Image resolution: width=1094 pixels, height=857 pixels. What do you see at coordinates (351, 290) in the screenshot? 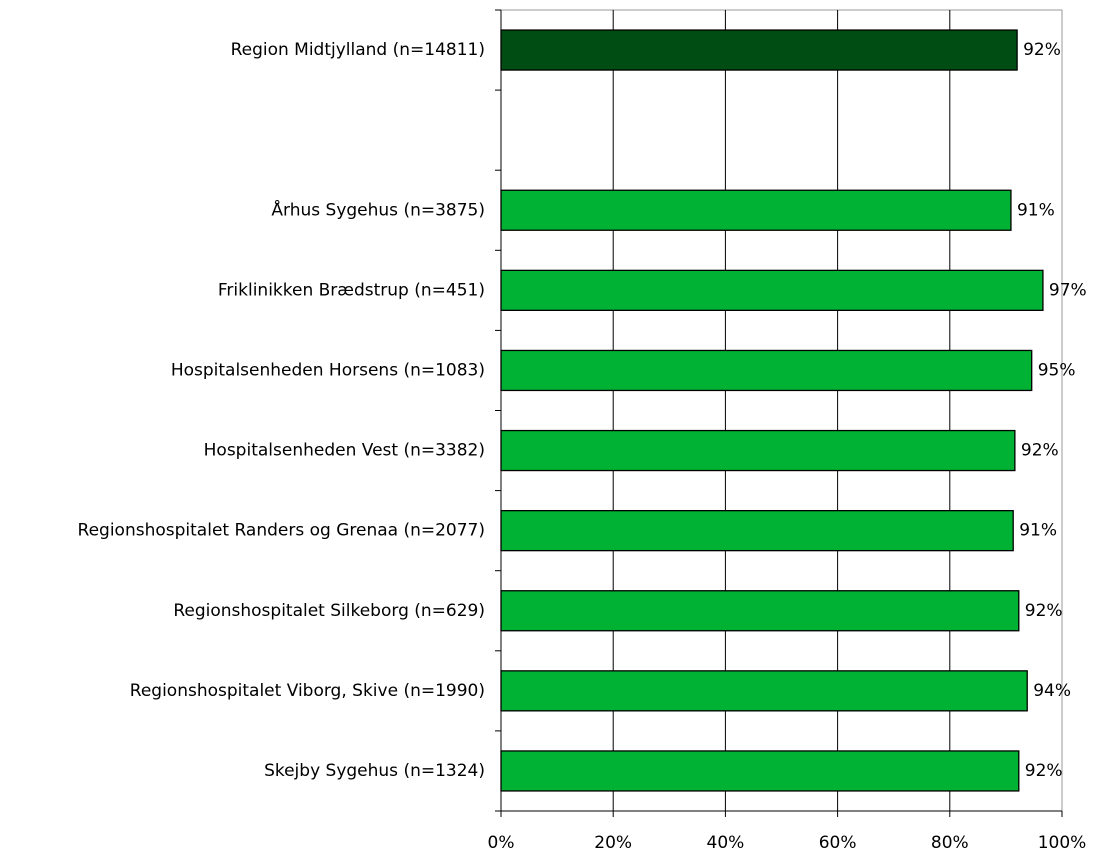
I see `y-tick-label: Friklinikken Brædstrup (n=451)` at bounding box center [351, 290].